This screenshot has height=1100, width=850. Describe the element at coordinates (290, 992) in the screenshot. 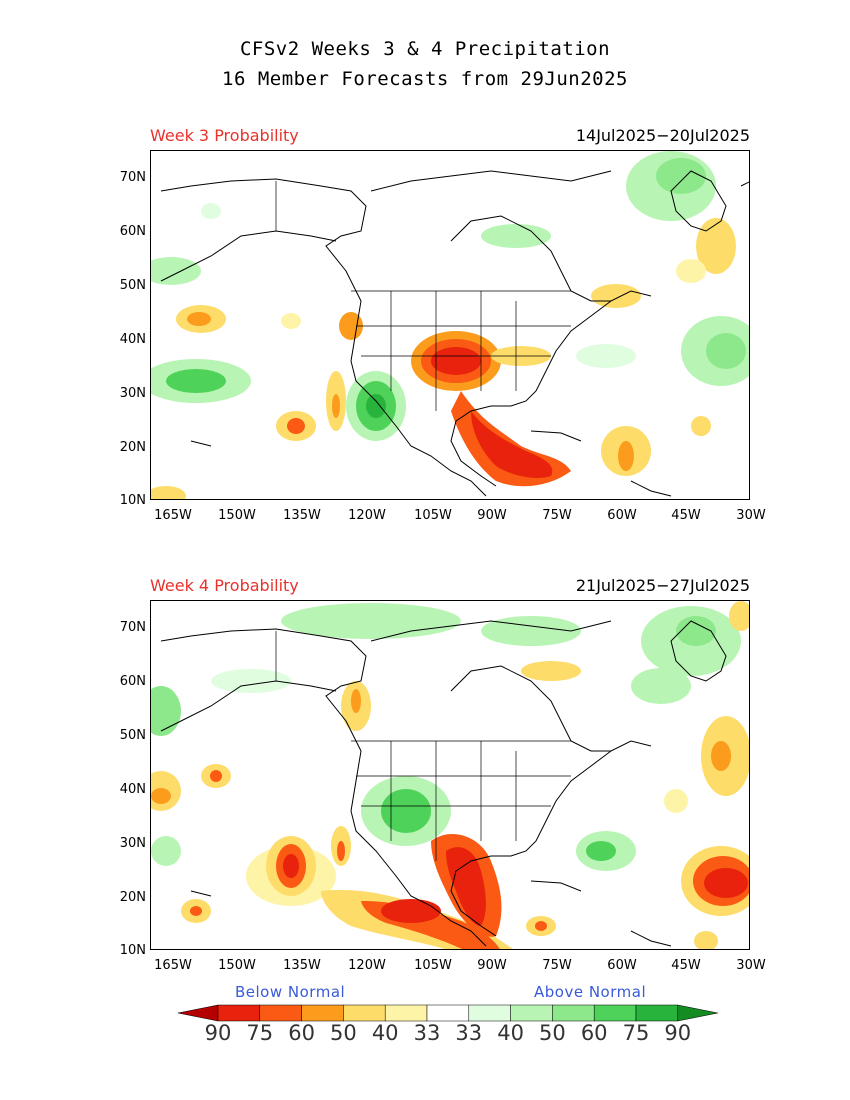

I see `legend-below-normal-label: Below Normal` at that location.